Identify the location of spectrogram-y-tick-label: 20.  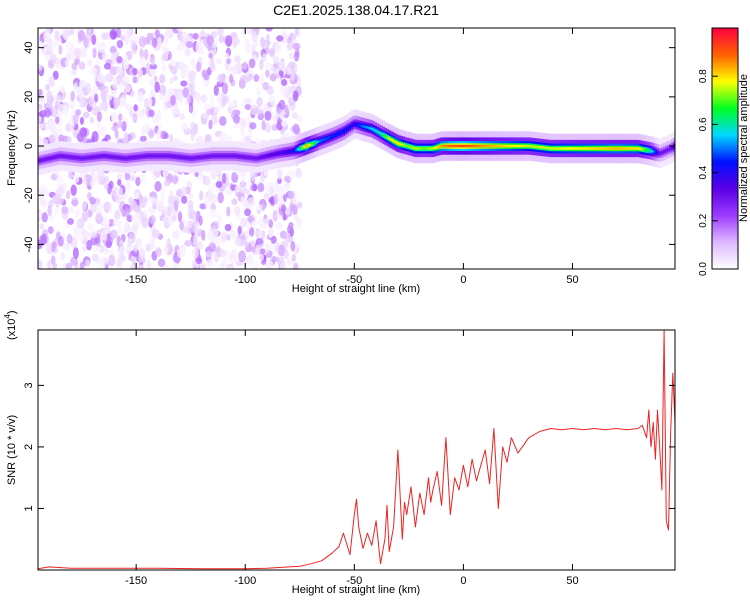
(29, 97).